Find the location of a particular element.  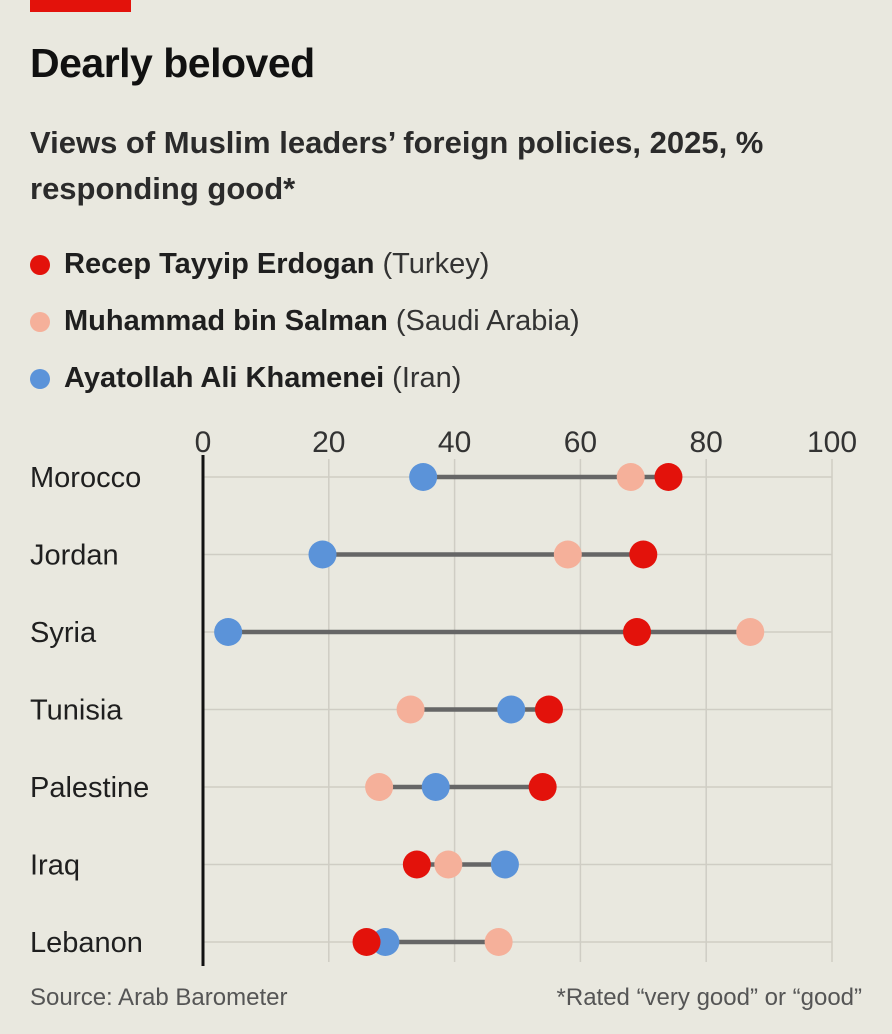

legend-item-khamenei: Ayatollah Ali Khamenei (Iran) is located at coordinates (305, 378).